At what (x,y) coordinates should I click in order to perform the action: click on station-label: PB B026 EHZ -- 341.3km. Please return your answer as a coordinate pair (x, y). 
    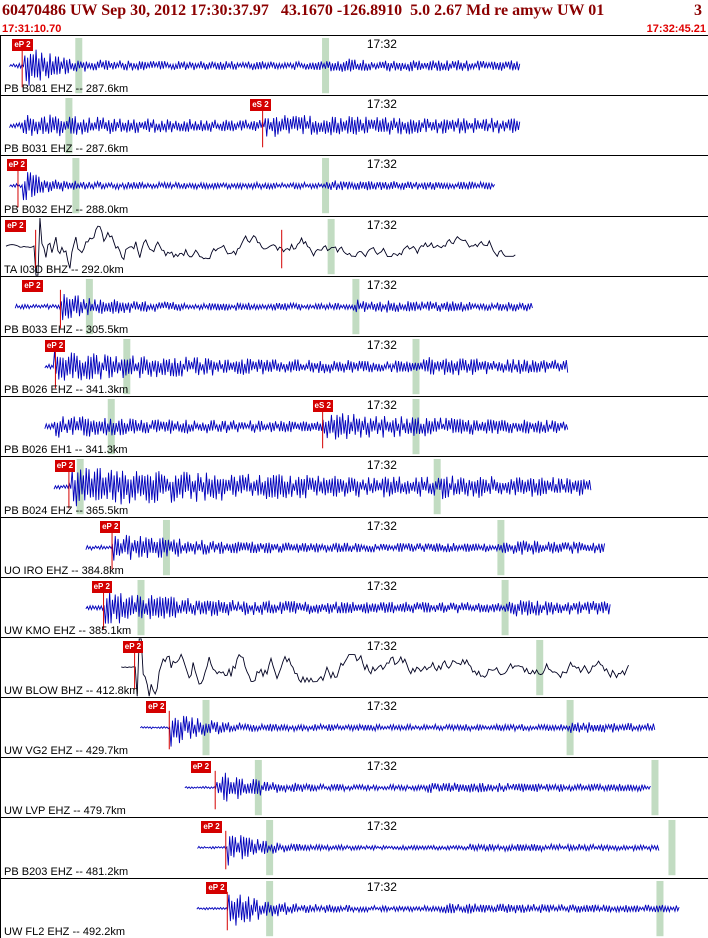
    Looking at the image, I should click on (66, 390).